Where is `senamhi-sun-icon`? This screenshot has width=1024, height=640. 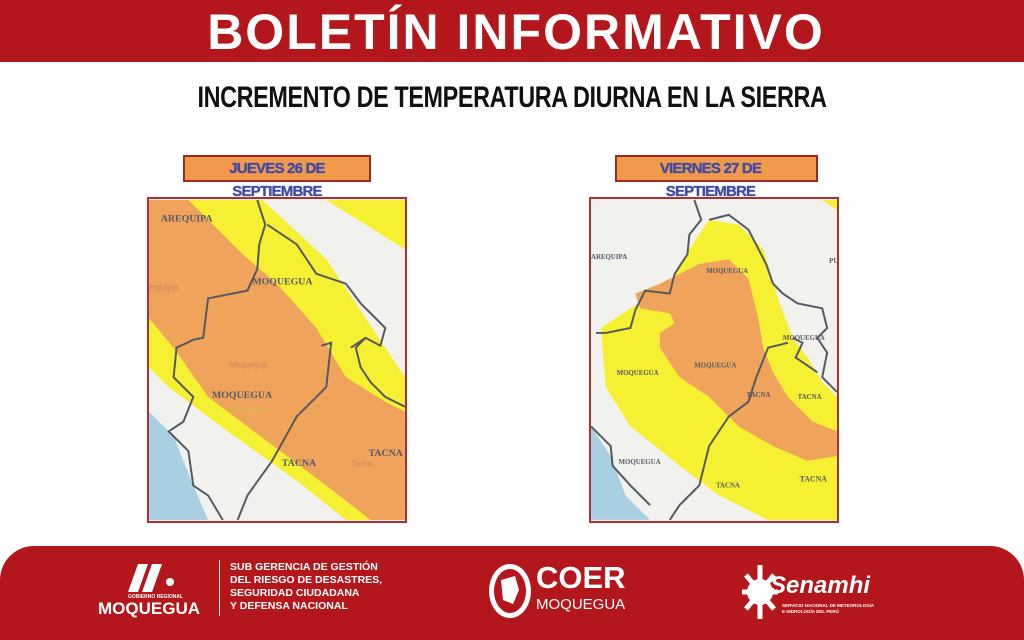 senamhi-sun-icon is located at coordinates (760, 592).